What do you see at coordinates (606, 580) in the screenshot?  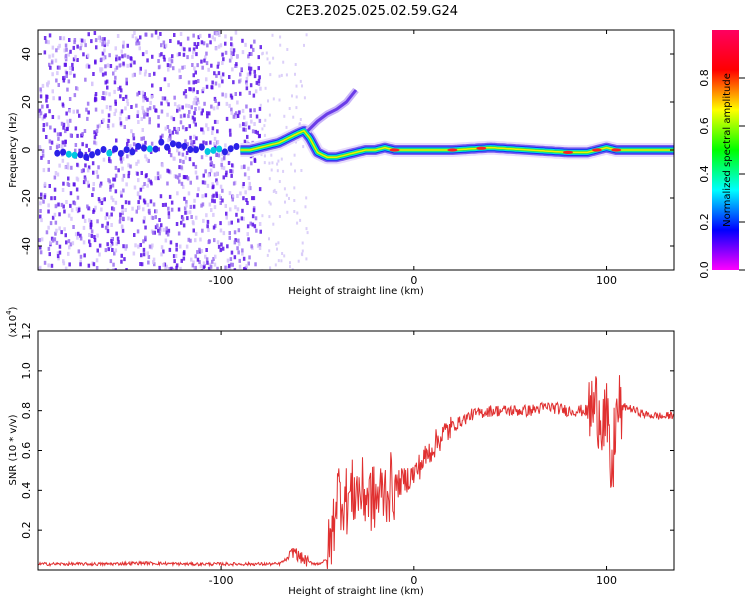 I see `x-tick-label: 100` at bounding box center [606, 580].